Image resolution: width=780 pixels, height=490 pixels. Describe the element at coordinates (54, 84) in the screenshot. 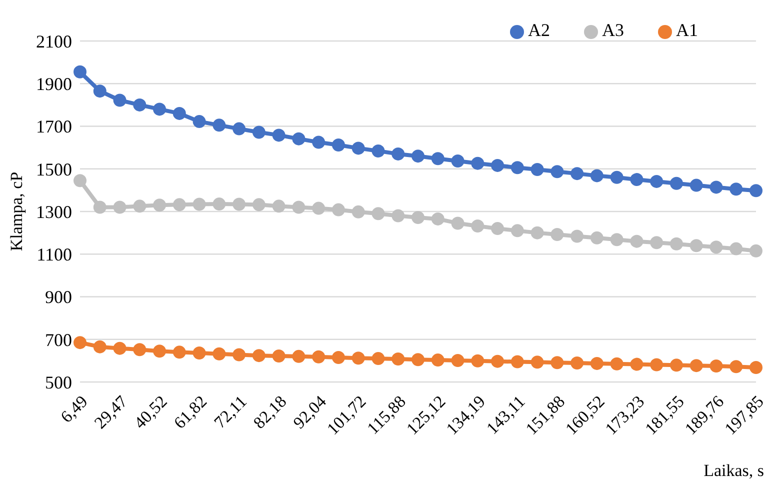

I see `y-tick-label: 1900` at that location.